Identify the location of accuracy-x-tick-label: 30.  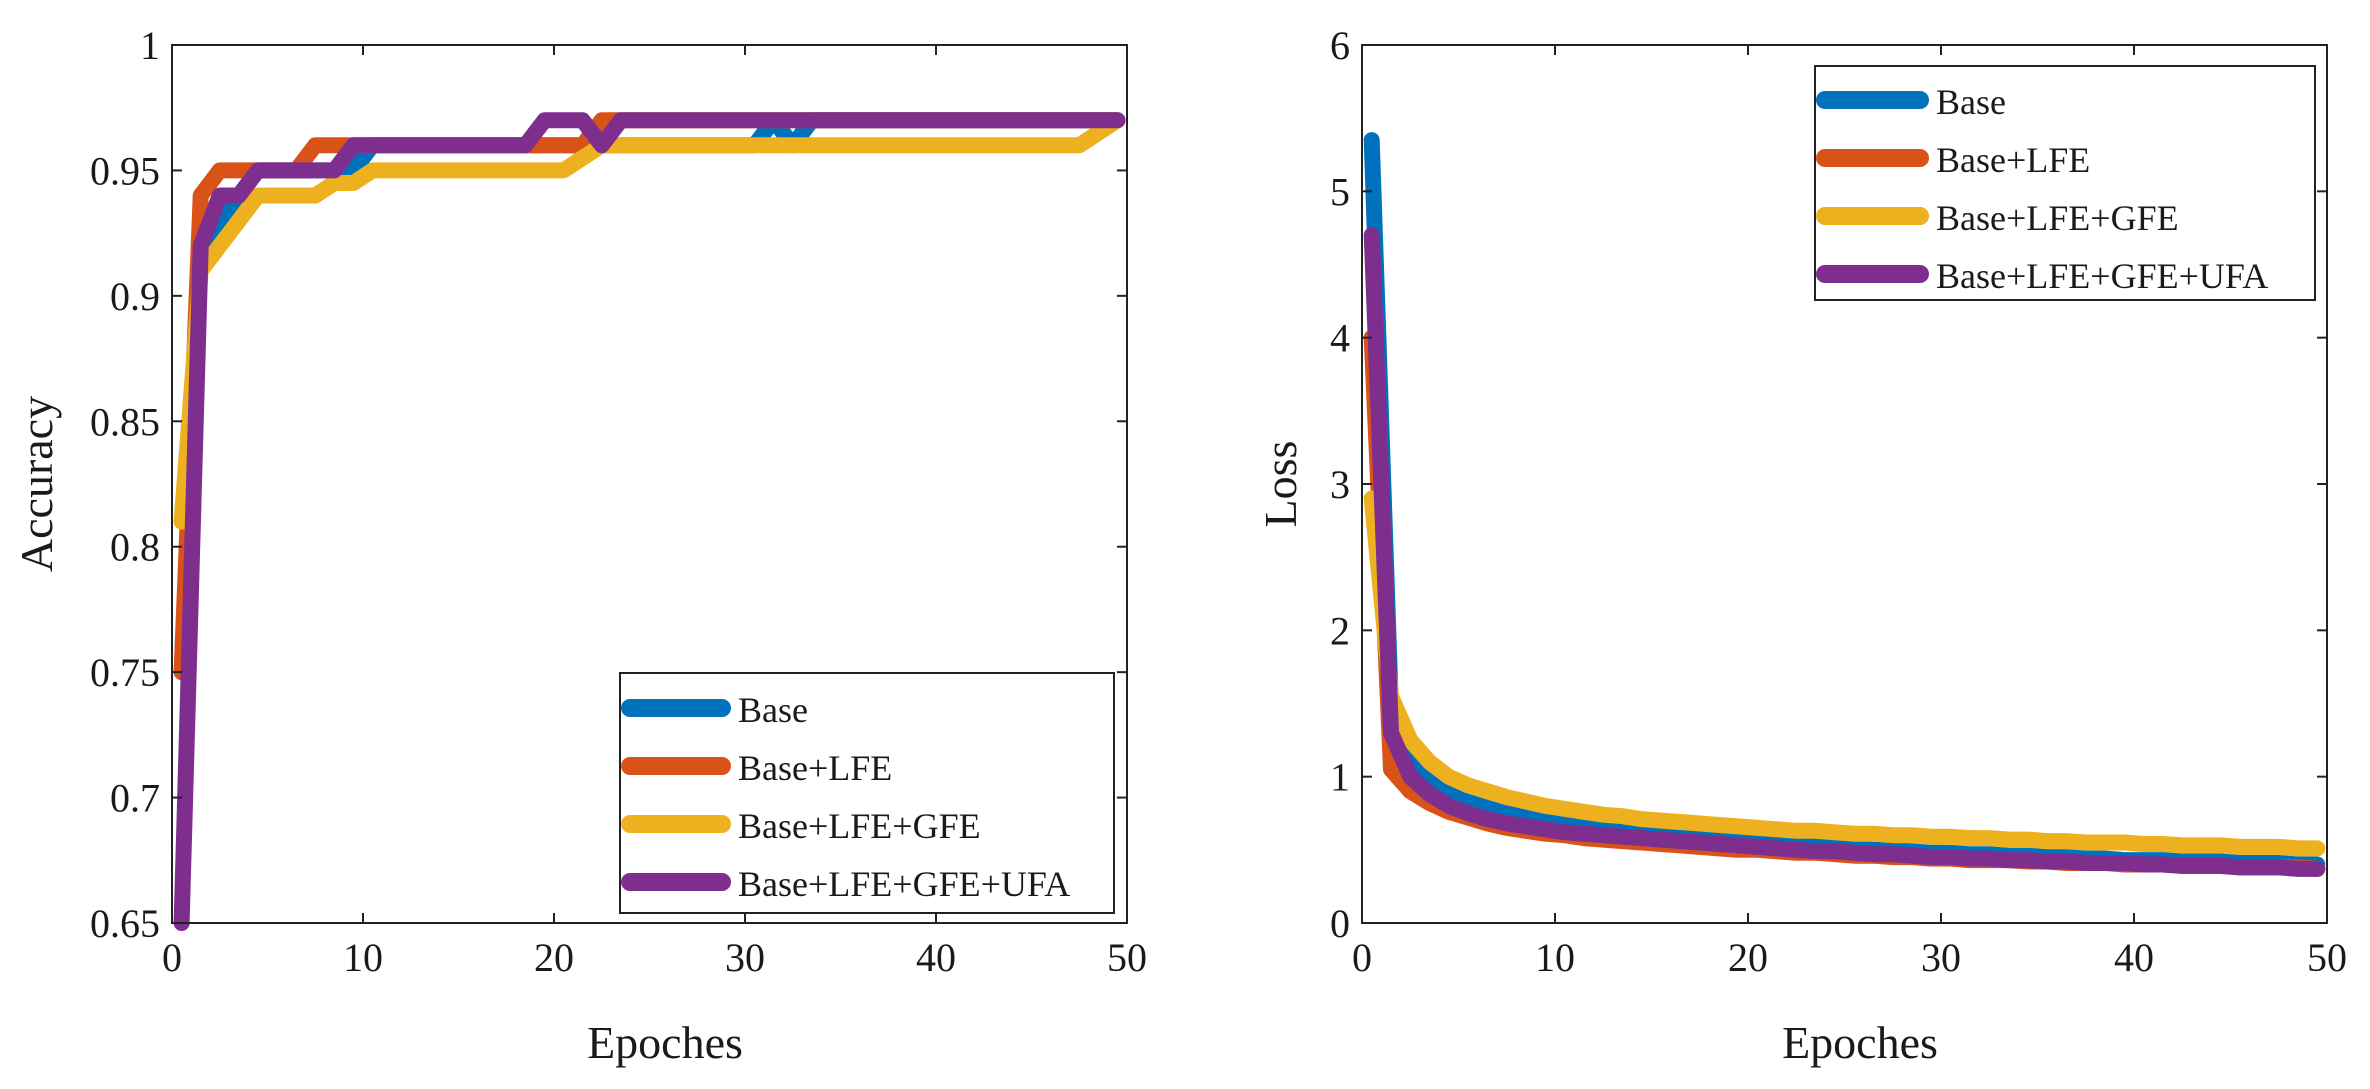
(745, 957).